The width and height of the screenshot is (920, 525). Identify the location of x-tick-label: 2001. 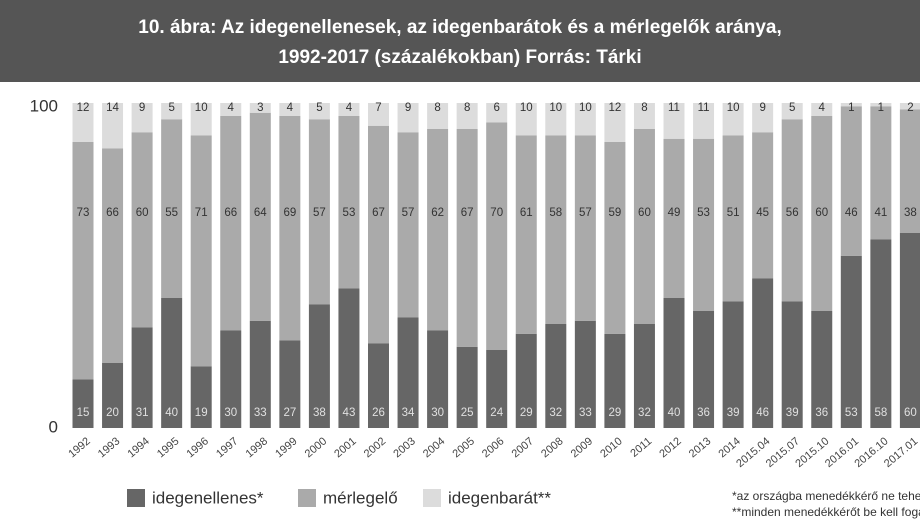
(345, 447).